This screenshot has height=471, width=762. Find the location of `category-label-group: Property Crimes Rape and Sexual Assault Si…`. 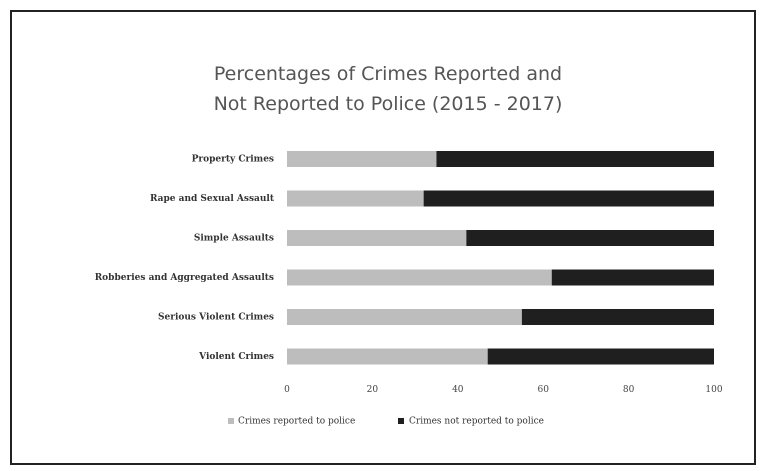

category-label-group: Property Crimes Rape and Sexual Assault Si… is located at coordinates (185, 259).